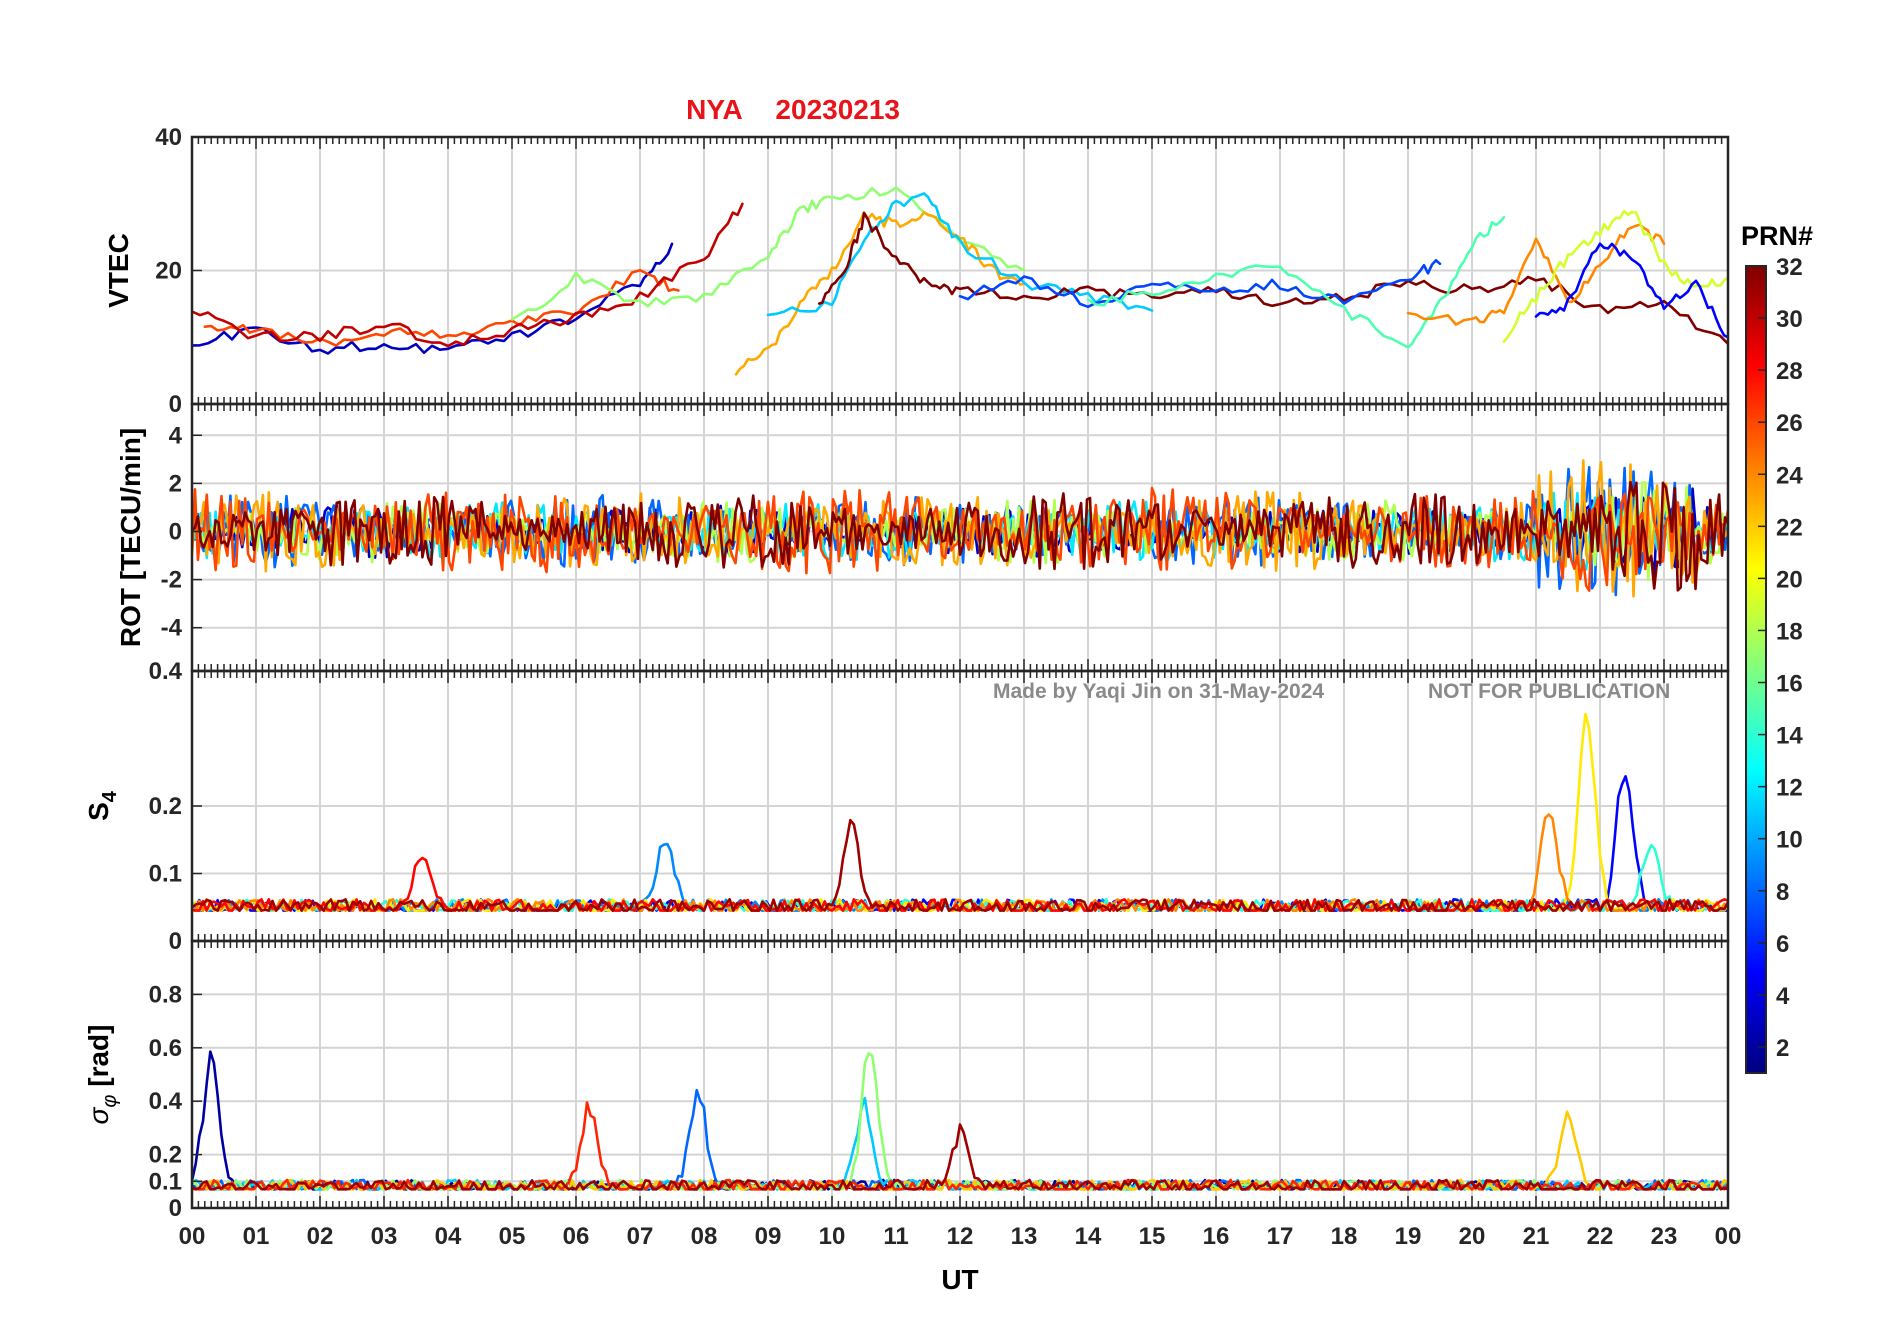  I want to click on y-tick-label: 4, so click(176, 435).